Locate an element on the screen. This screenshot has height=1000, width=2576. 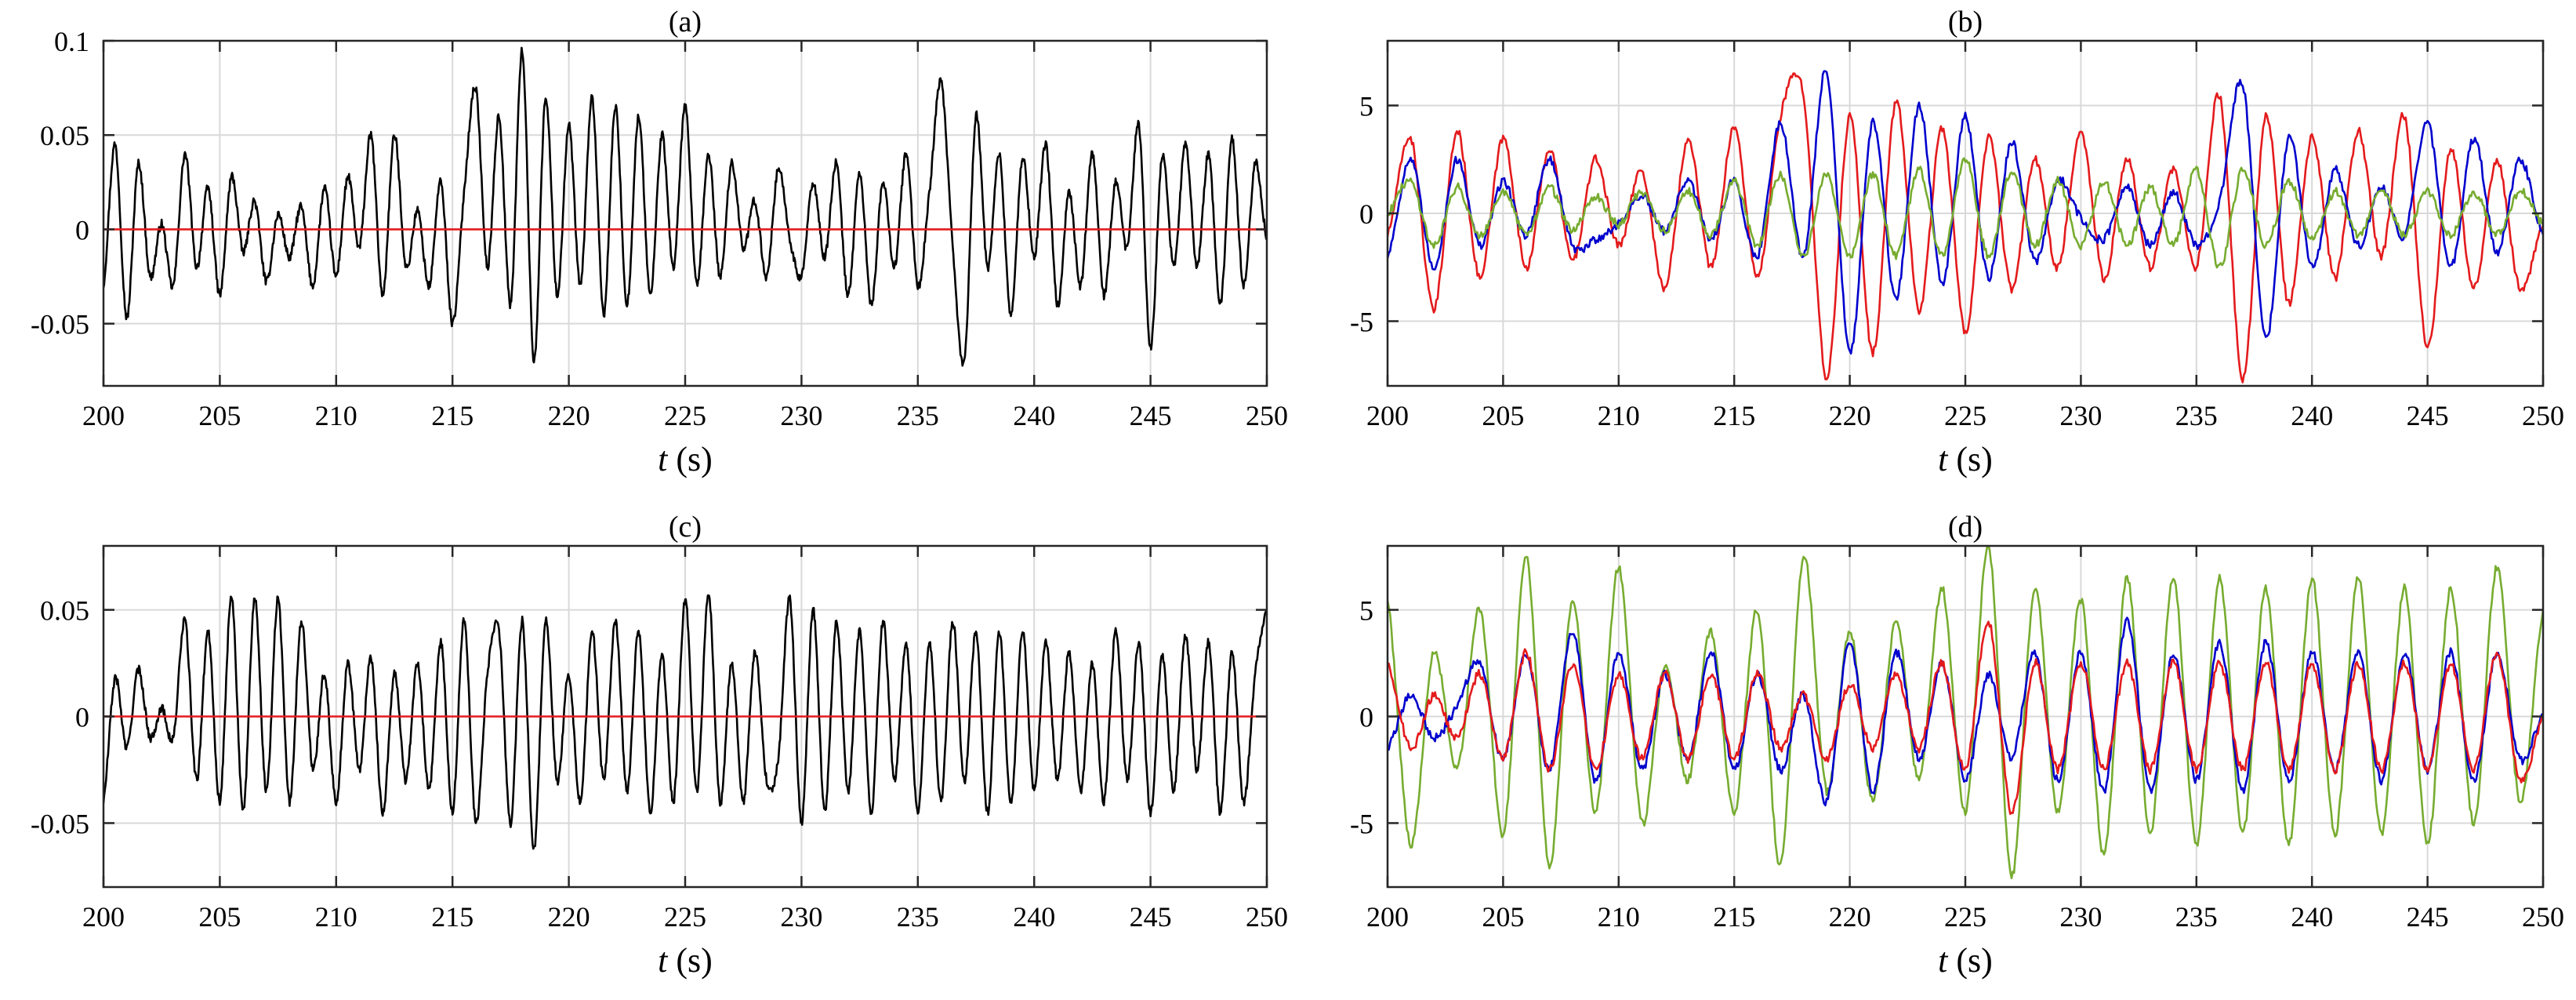
y-tick-label: 0.1 is located at coordinates (71, 41).